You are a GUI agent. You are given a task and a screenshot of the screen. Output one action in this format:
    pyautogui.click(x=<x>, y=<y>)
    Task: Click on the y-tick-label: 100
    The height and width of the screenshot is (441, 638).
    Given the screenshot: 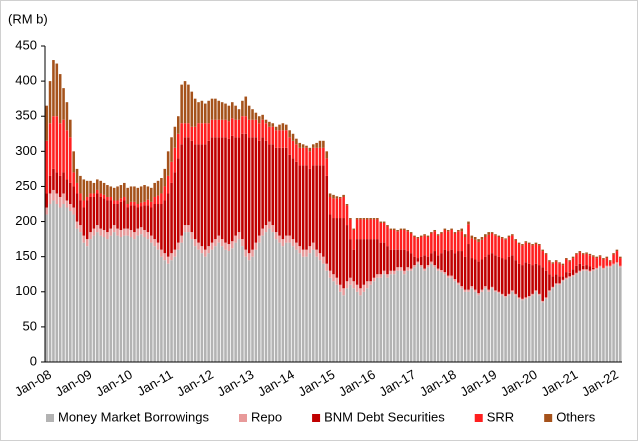 What is the action you would take?
    pyautogui.click(x=26, y=290)
    